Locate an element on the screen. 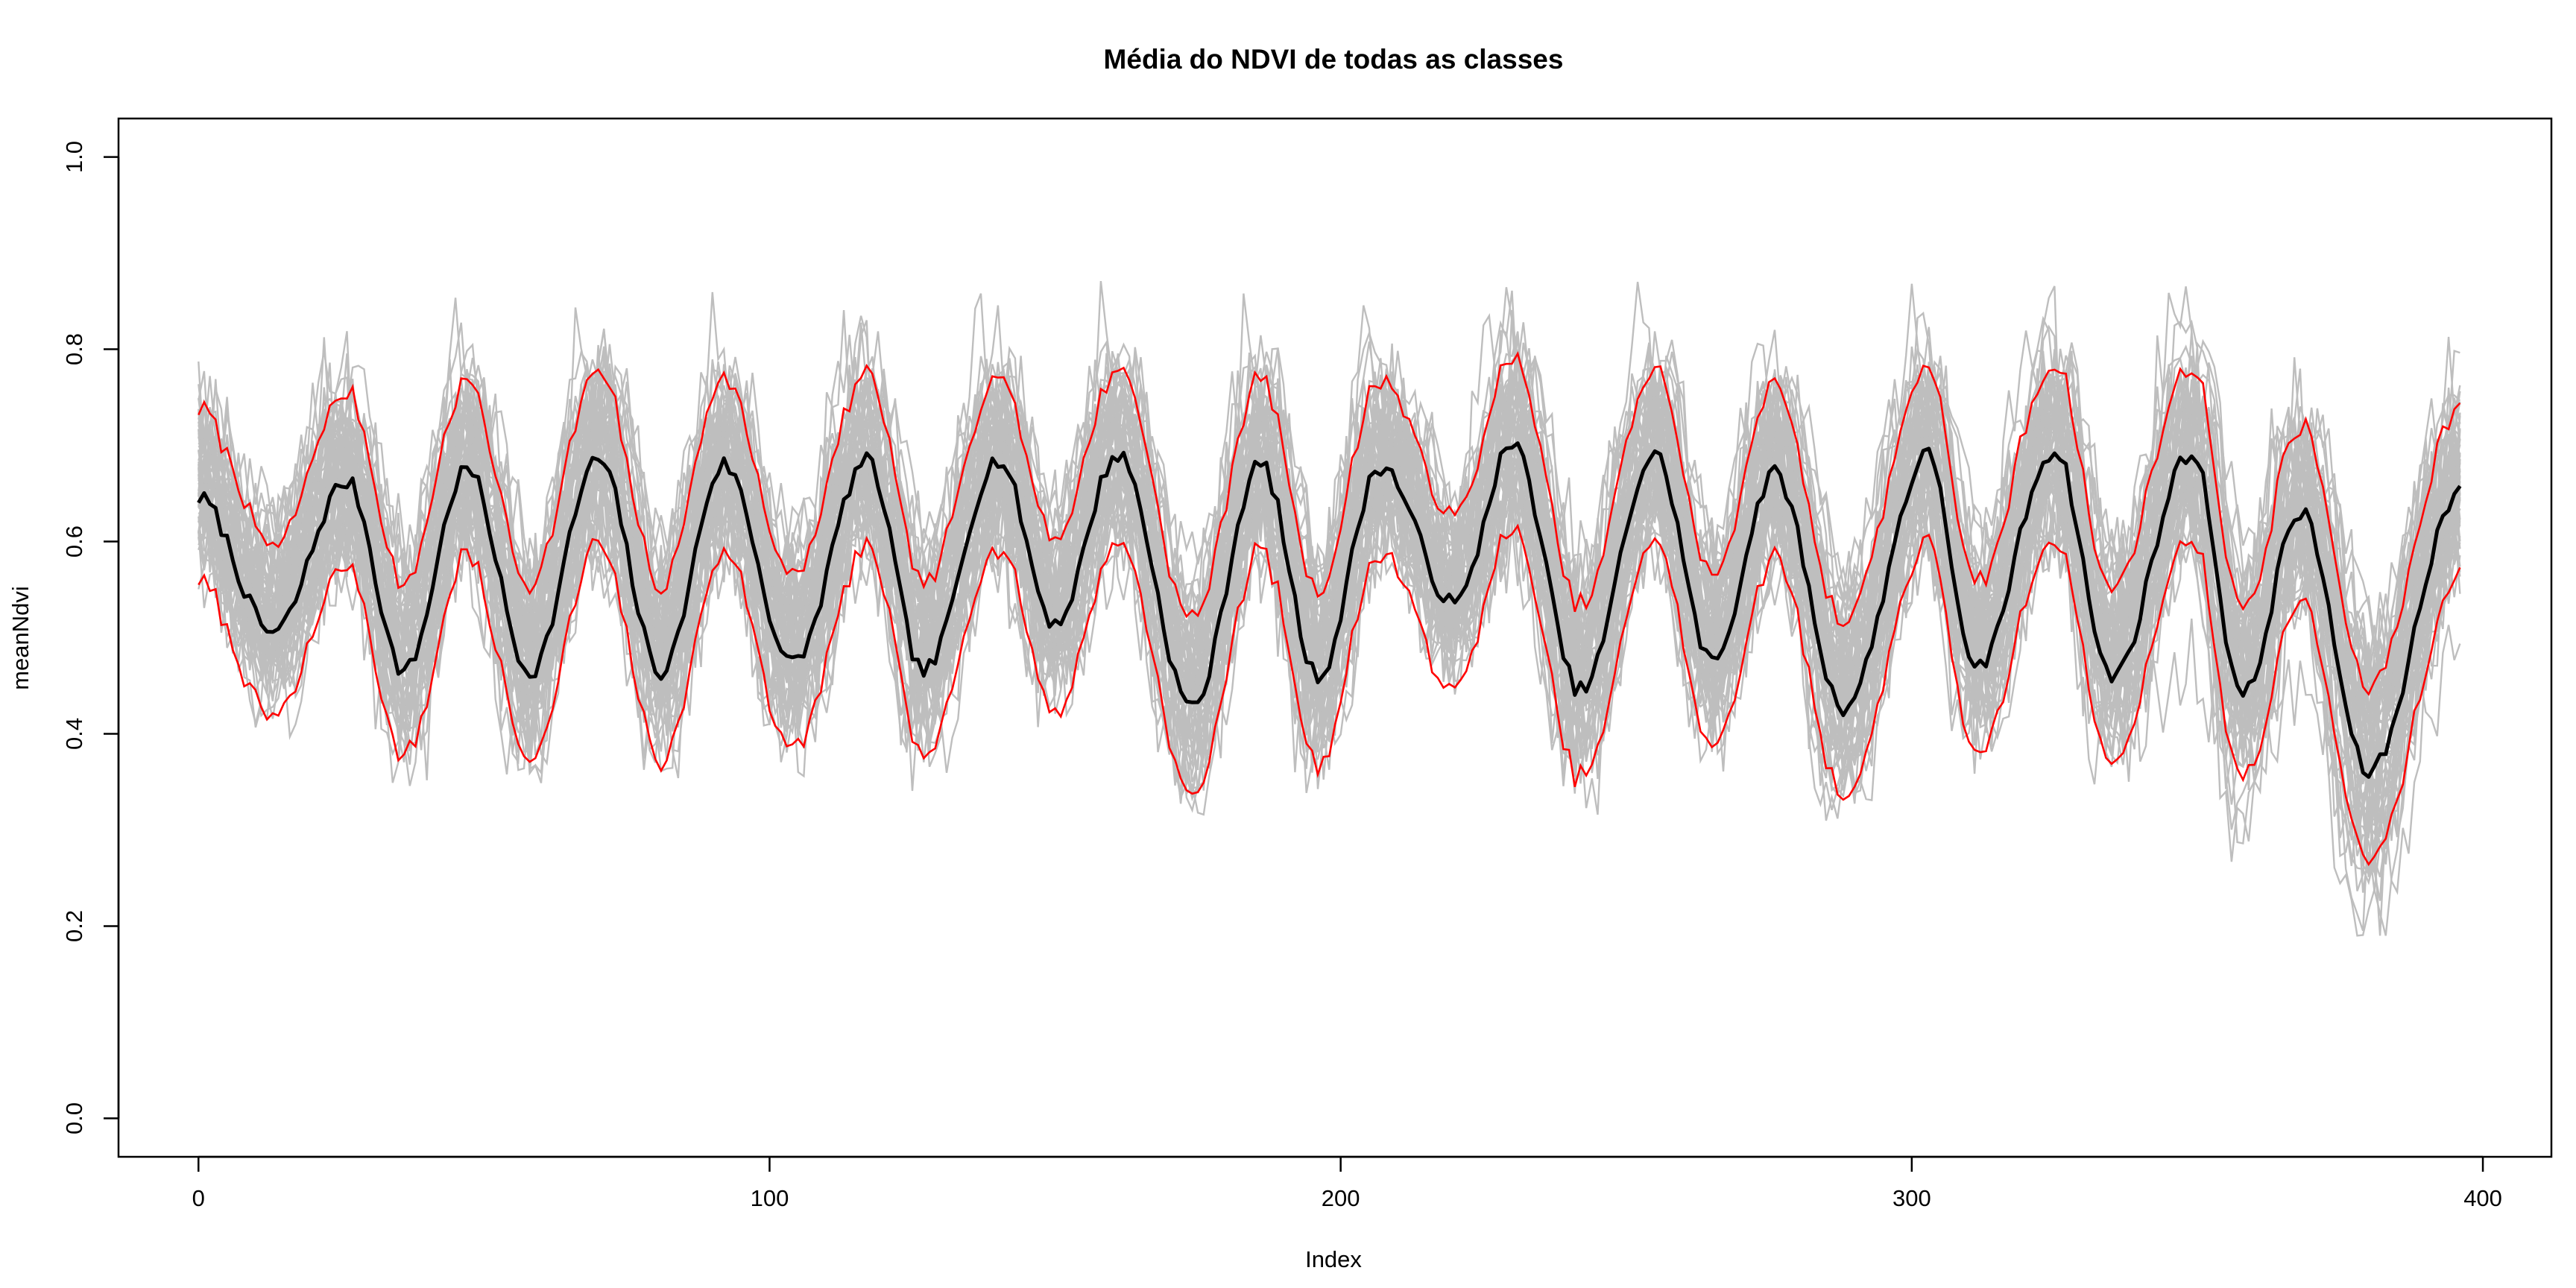 The height and width of the screenshot is (1288, 2576). y-axis: 0.0 0.2 0.4 0.6 0.8 1.0 is located at coordinates (91, 637).